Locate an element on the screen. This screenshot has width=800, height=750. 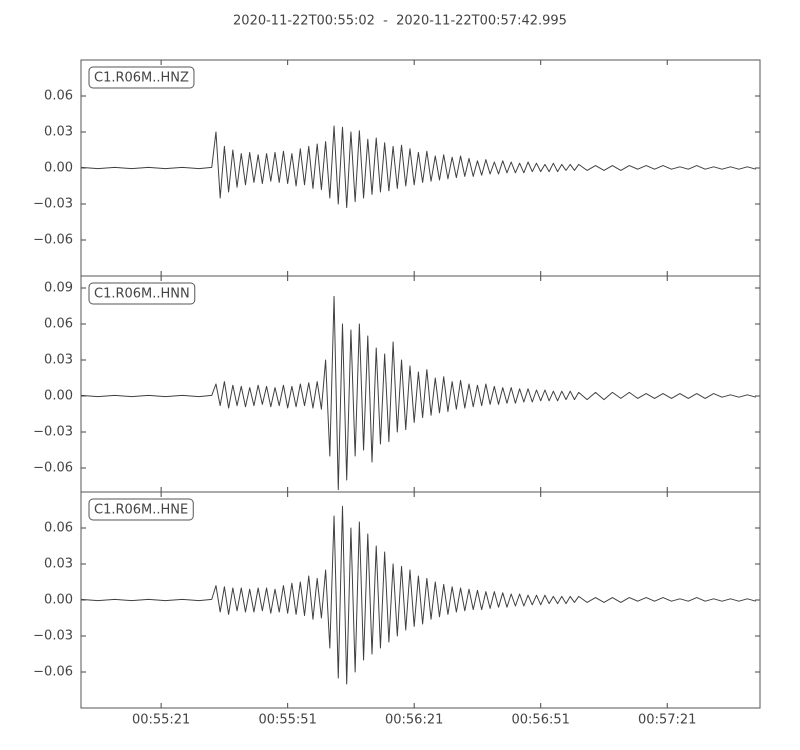
legend-label: C1.R06M..HNN is located at coordinates (142, 294).